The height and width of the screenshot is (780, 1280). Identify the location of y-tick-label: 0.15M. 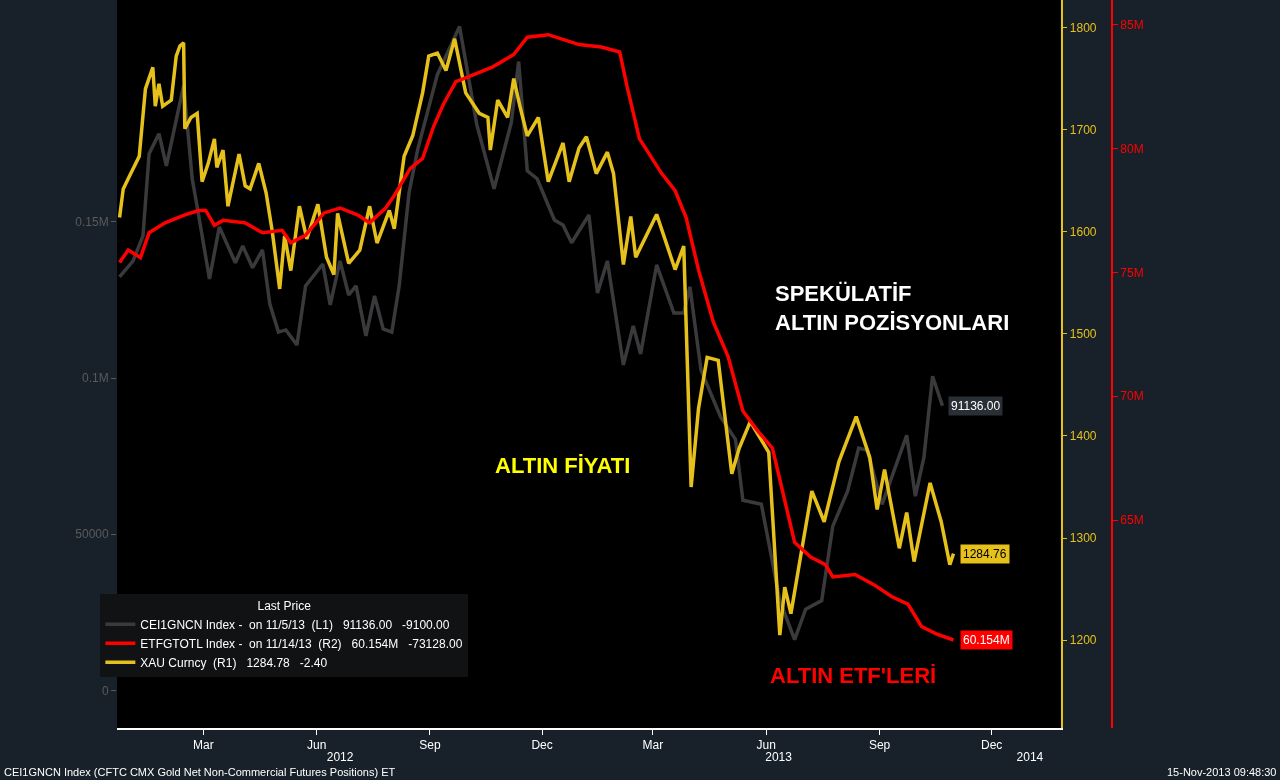
(92, 222).